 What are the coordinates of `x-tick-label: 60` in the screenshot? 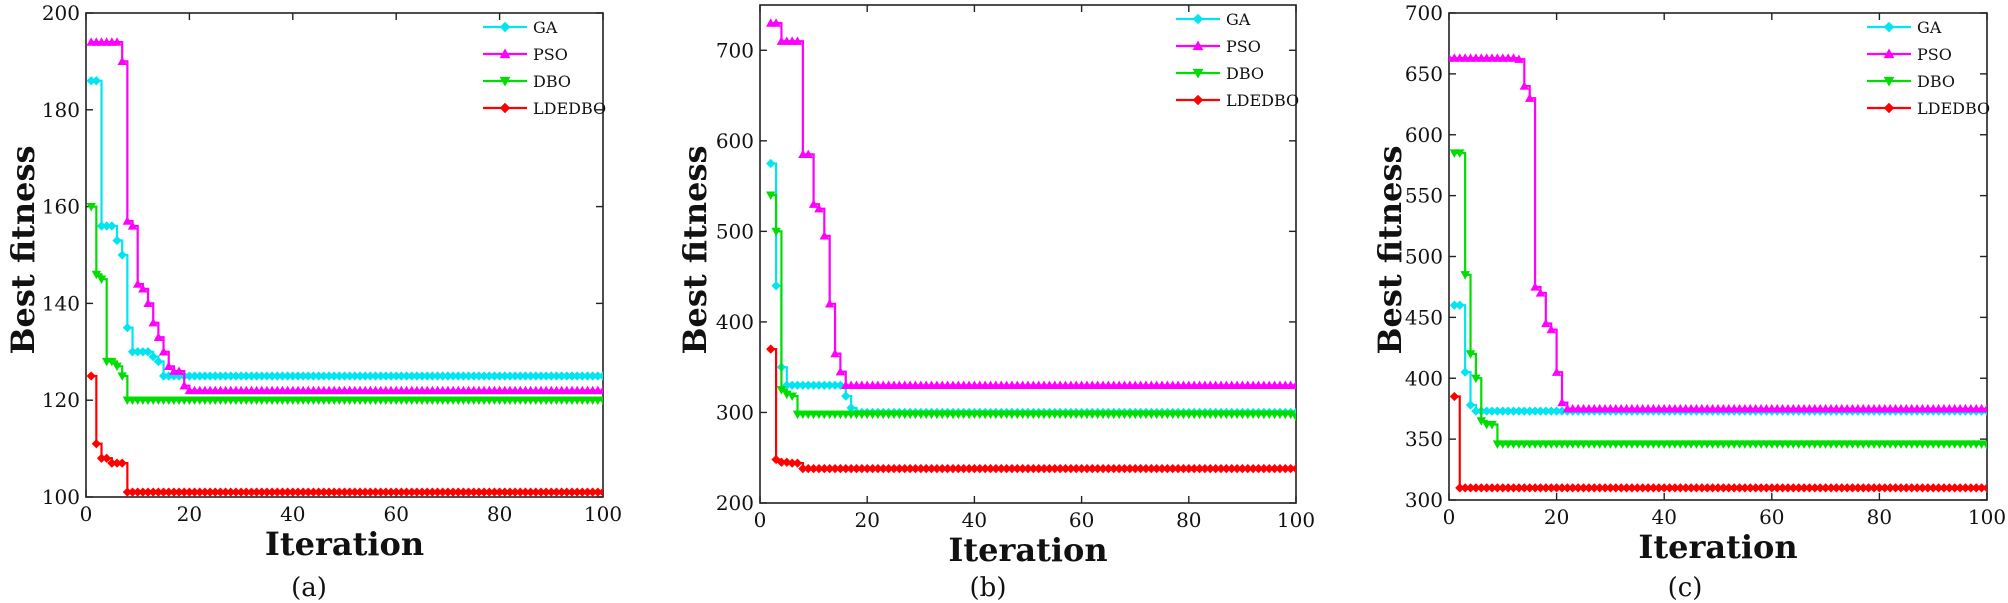 It's located at (395, 514).